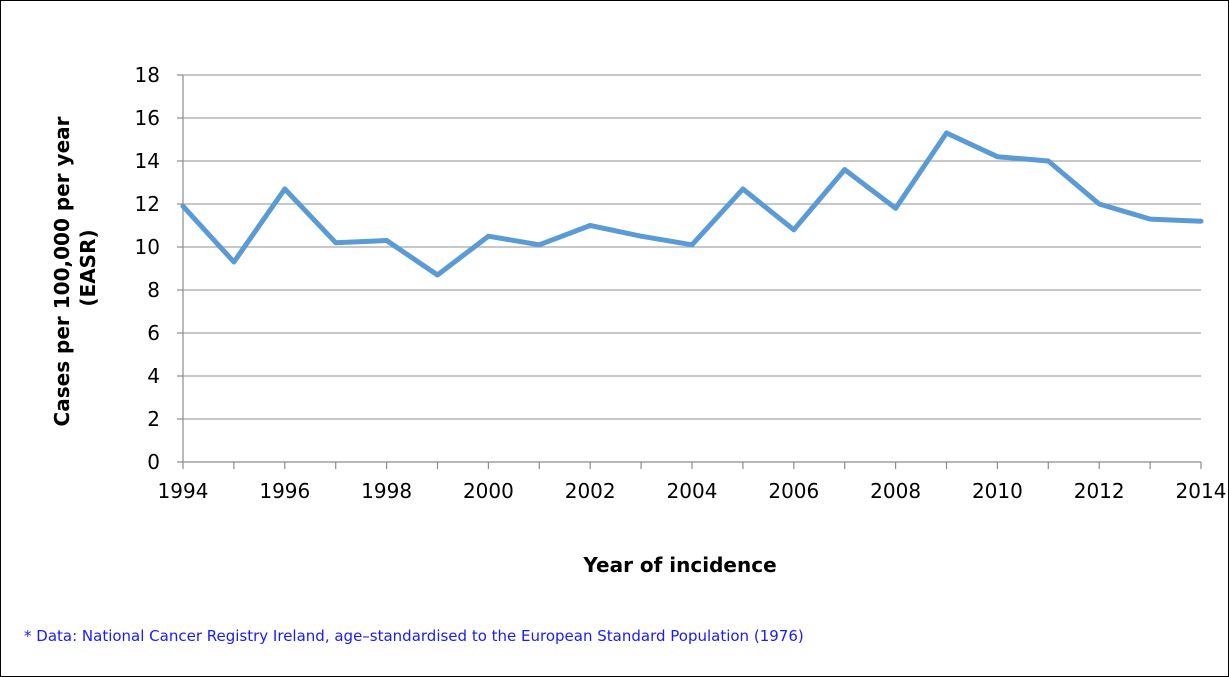 The width and height of the screenshot is (1229, 677). Describe the element at coordinates (147, 118) in the screenshot. I see `y-tick-label: 16` at that location.